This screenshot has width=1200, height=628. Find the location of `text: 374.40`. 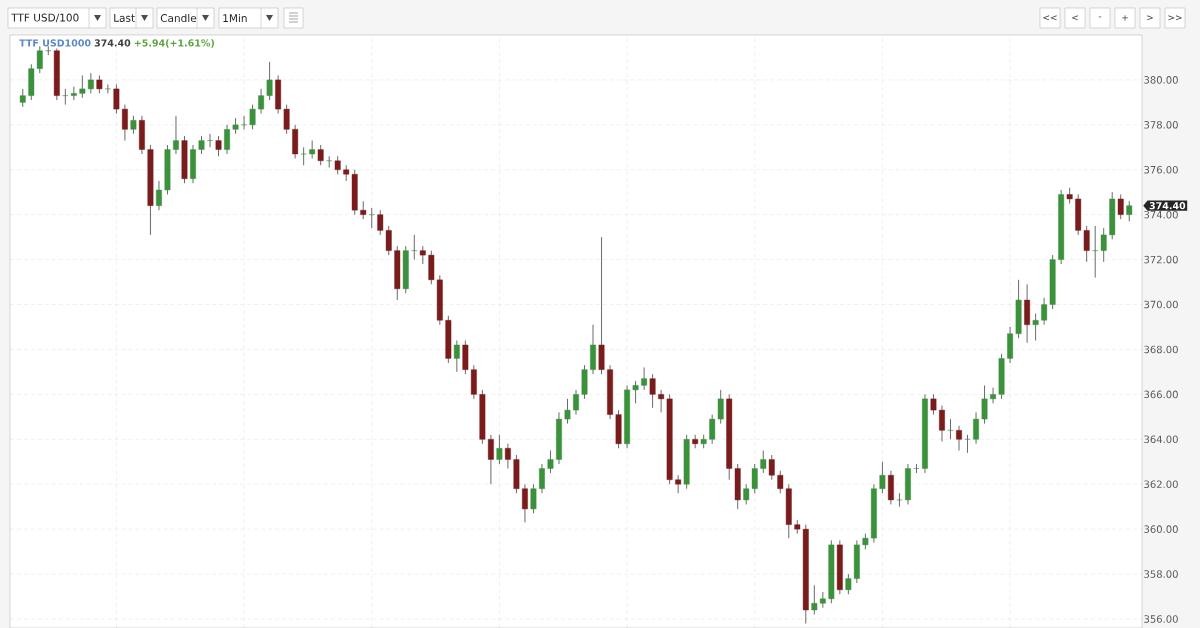

text: 374.40 is located at coordinates (1167, 206).